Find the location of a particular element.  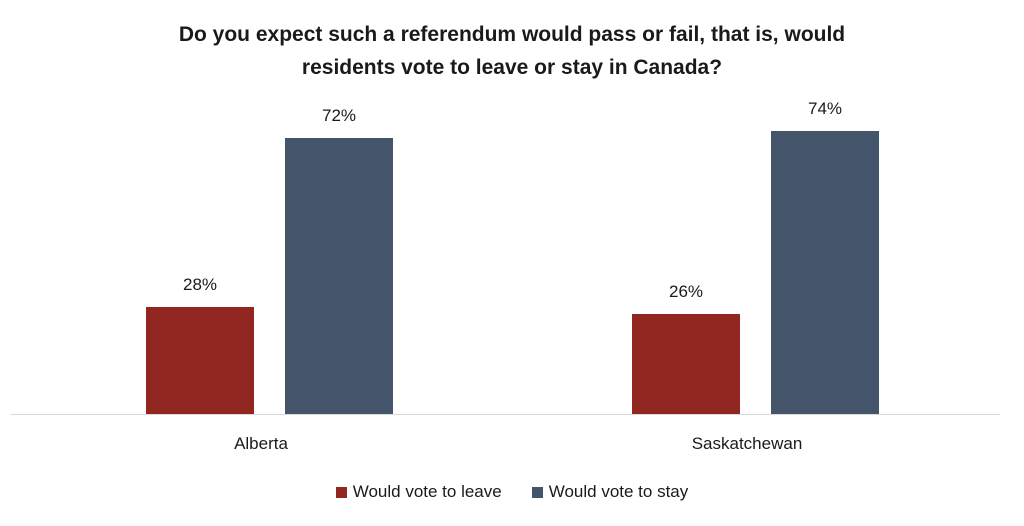

legend-label-leave: Would vote to leave is located at coordinates (427, 491).